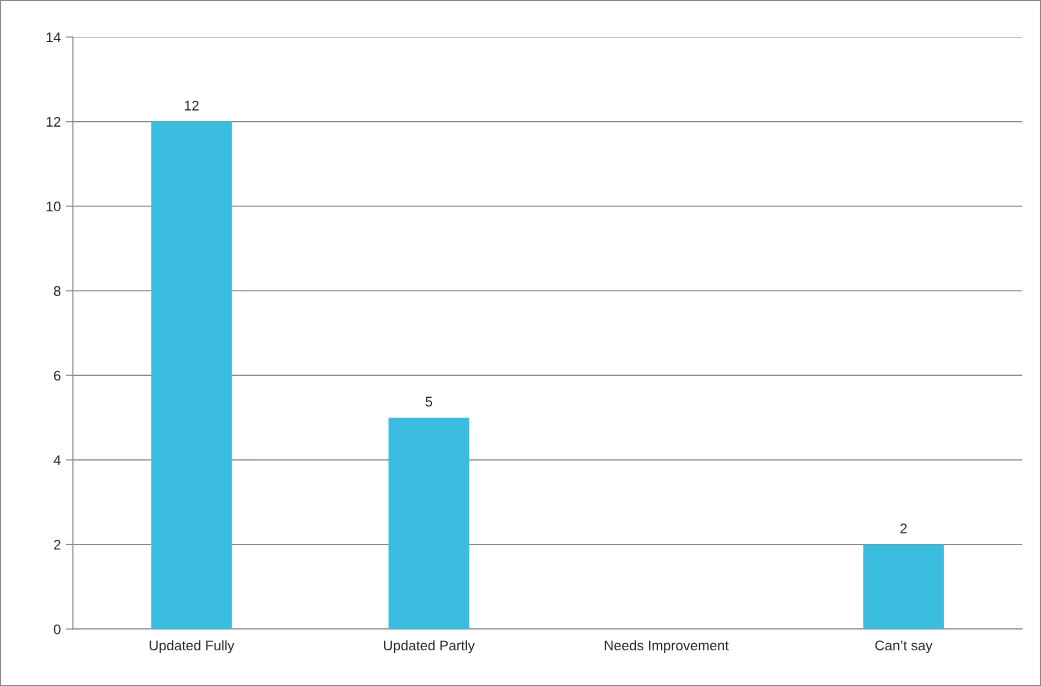 Image resolution: width=1041 pixels, height=686 pixels. I want to click on x-tick-label: Needs Improvement, so click(666, 647).